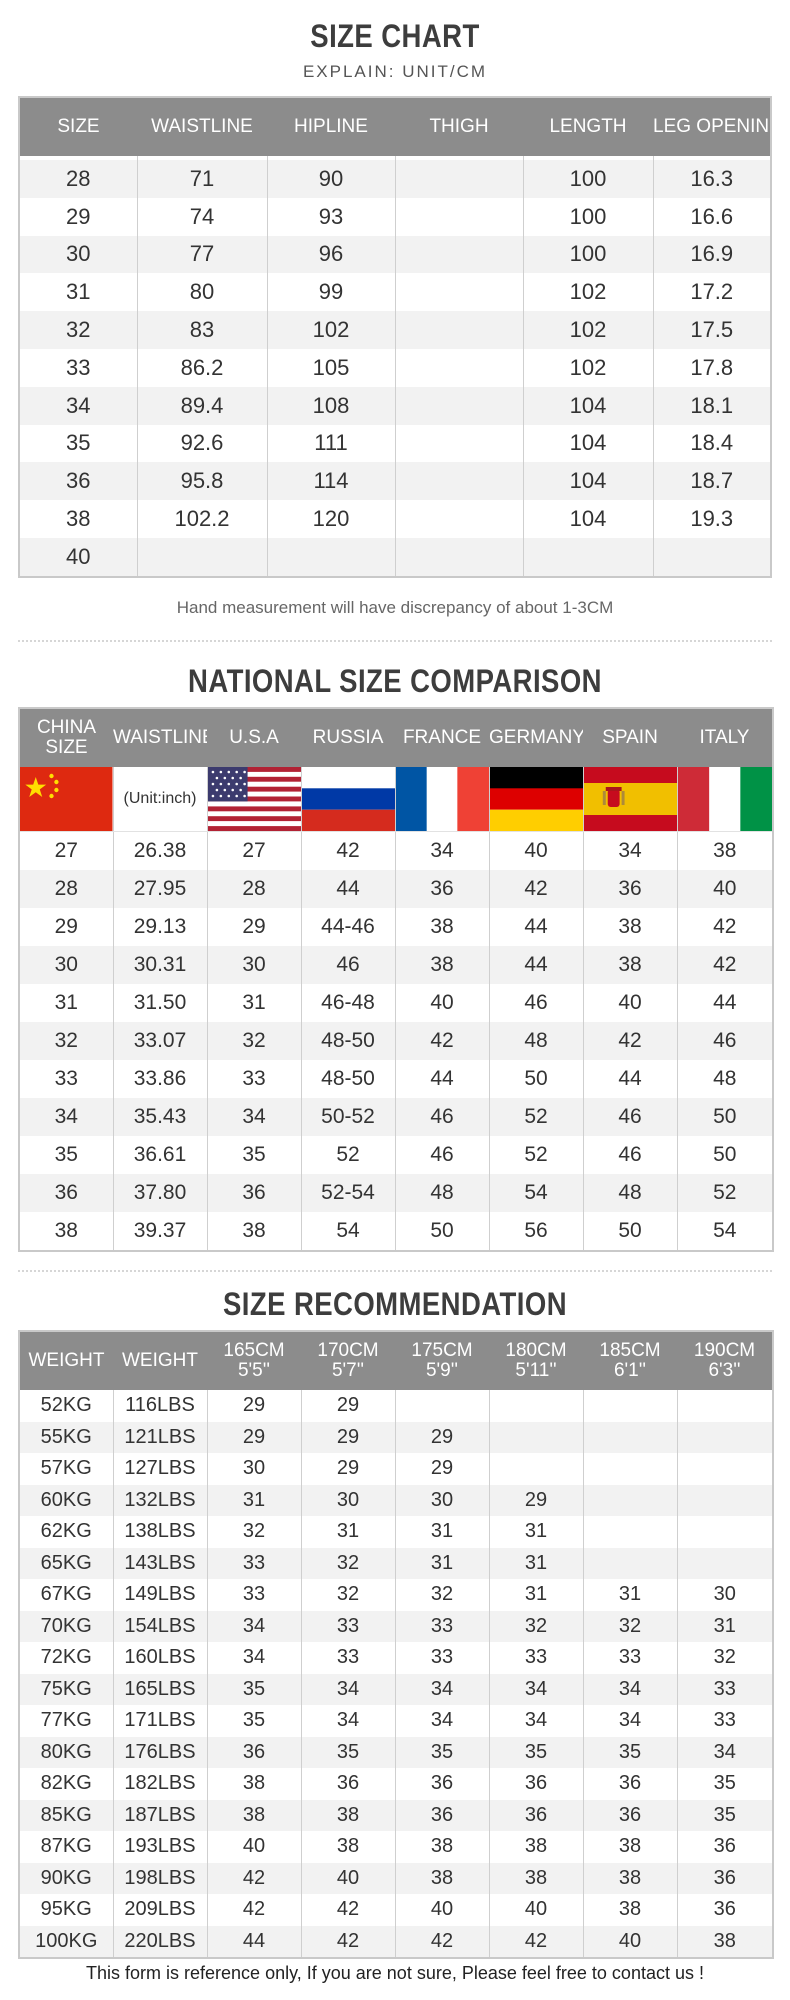 Image resolution: width=790 pixels, height=2000 pixels. What do you see at coordinates (160, 1752) in the screenshot?
I see `table-cell: 176LBS` at bounding box center [160, 1752].